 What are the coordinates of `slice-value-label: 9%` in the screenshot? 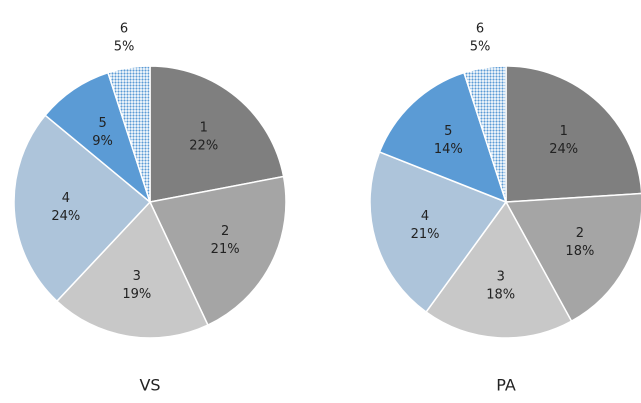 It's located at (102, 141).